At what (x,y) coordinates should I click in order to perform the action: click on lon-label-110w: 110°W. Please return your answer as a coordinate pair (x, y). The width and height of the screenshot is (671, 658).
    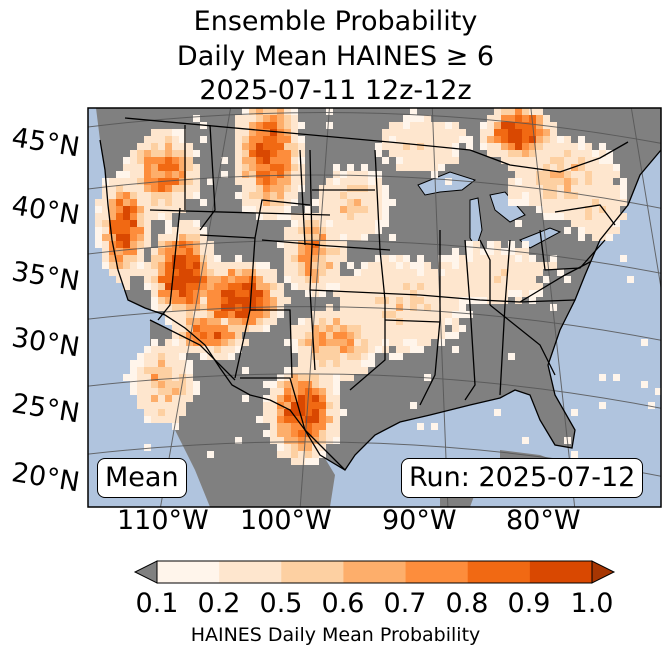
    Looking at the image, I should click on (163, 520).